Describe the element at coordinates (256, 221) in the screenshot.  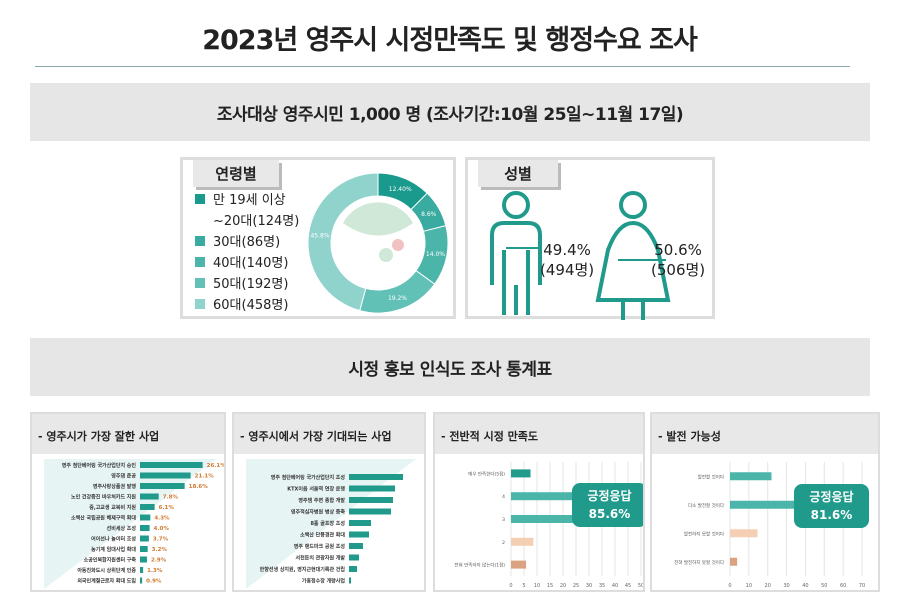
I see `legend-item: ~20대(124명)` at that location.